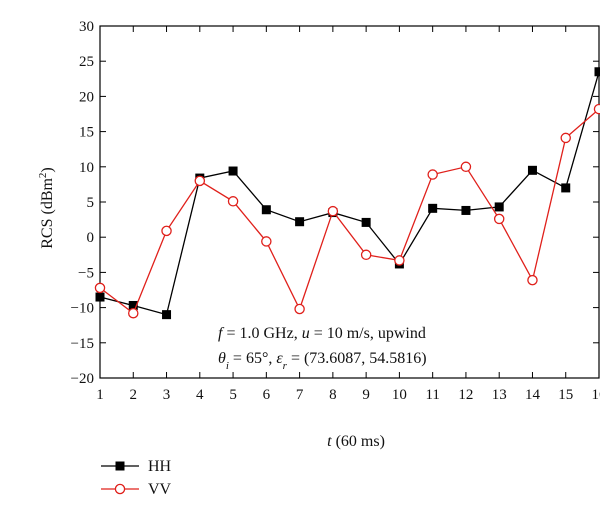 The image size is (600, 518). What do you see at coordinates (465, 395) in the screenshot?
I see `x-tick-label: 12` at bounding box center [465, 395].